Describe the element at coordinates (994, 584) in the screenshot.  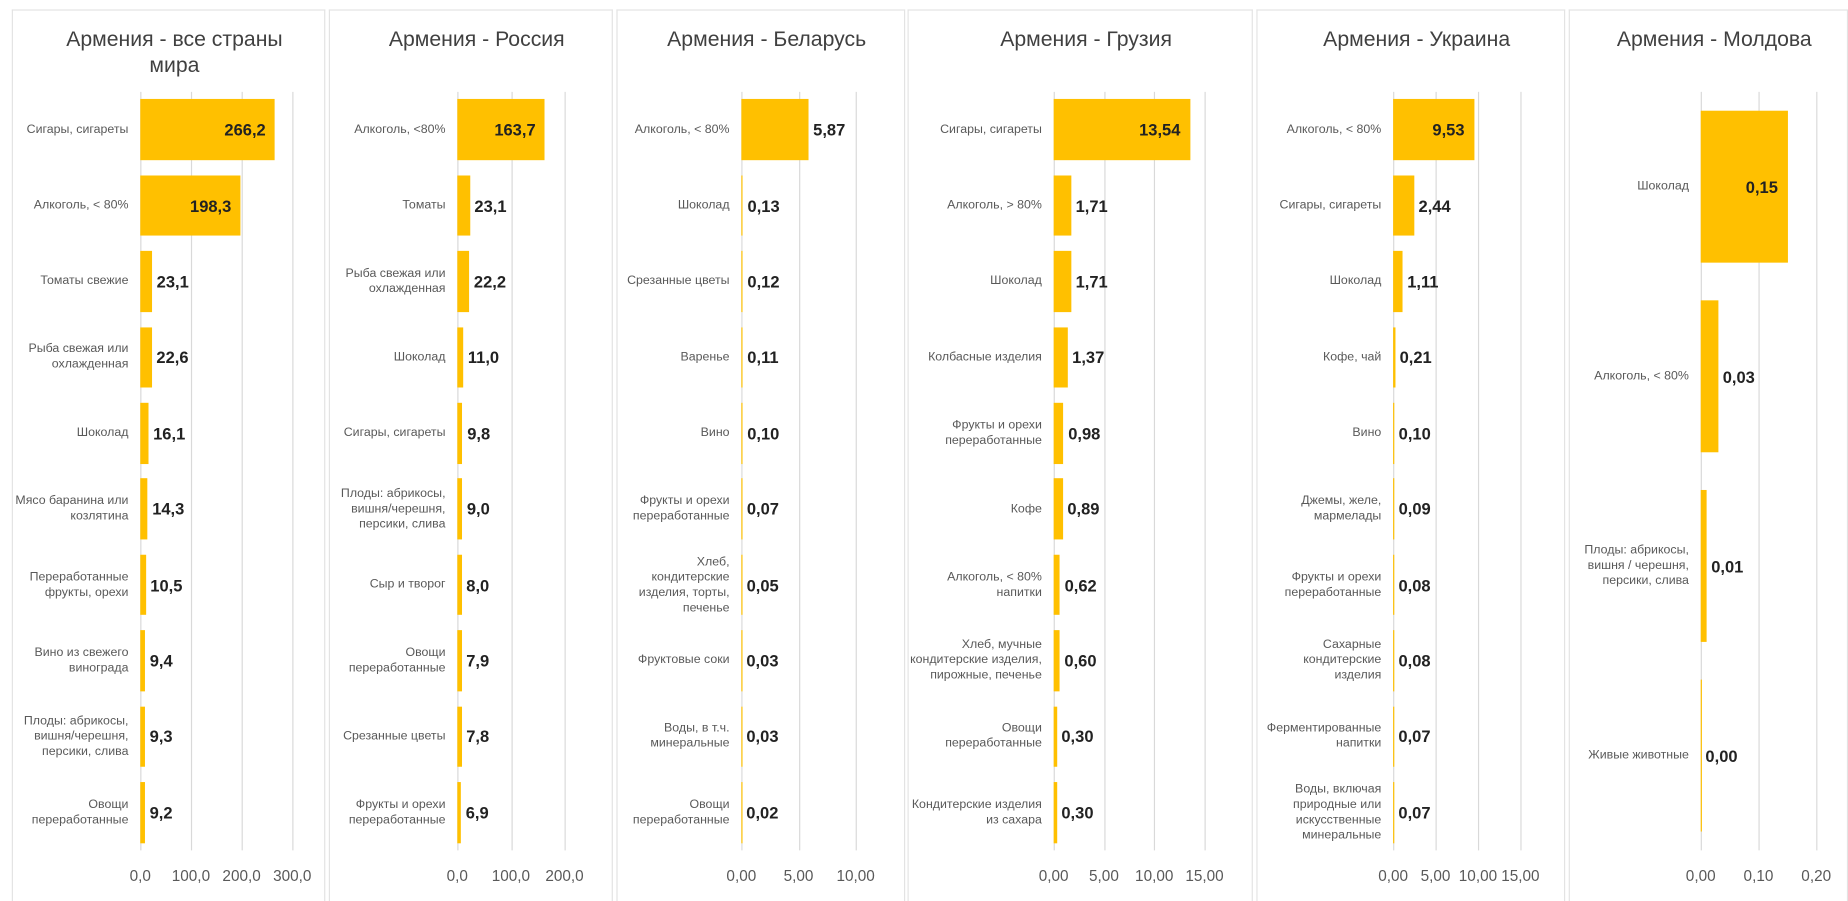
I see `category-label: Алкоголь, < 80% напитки` at that location.